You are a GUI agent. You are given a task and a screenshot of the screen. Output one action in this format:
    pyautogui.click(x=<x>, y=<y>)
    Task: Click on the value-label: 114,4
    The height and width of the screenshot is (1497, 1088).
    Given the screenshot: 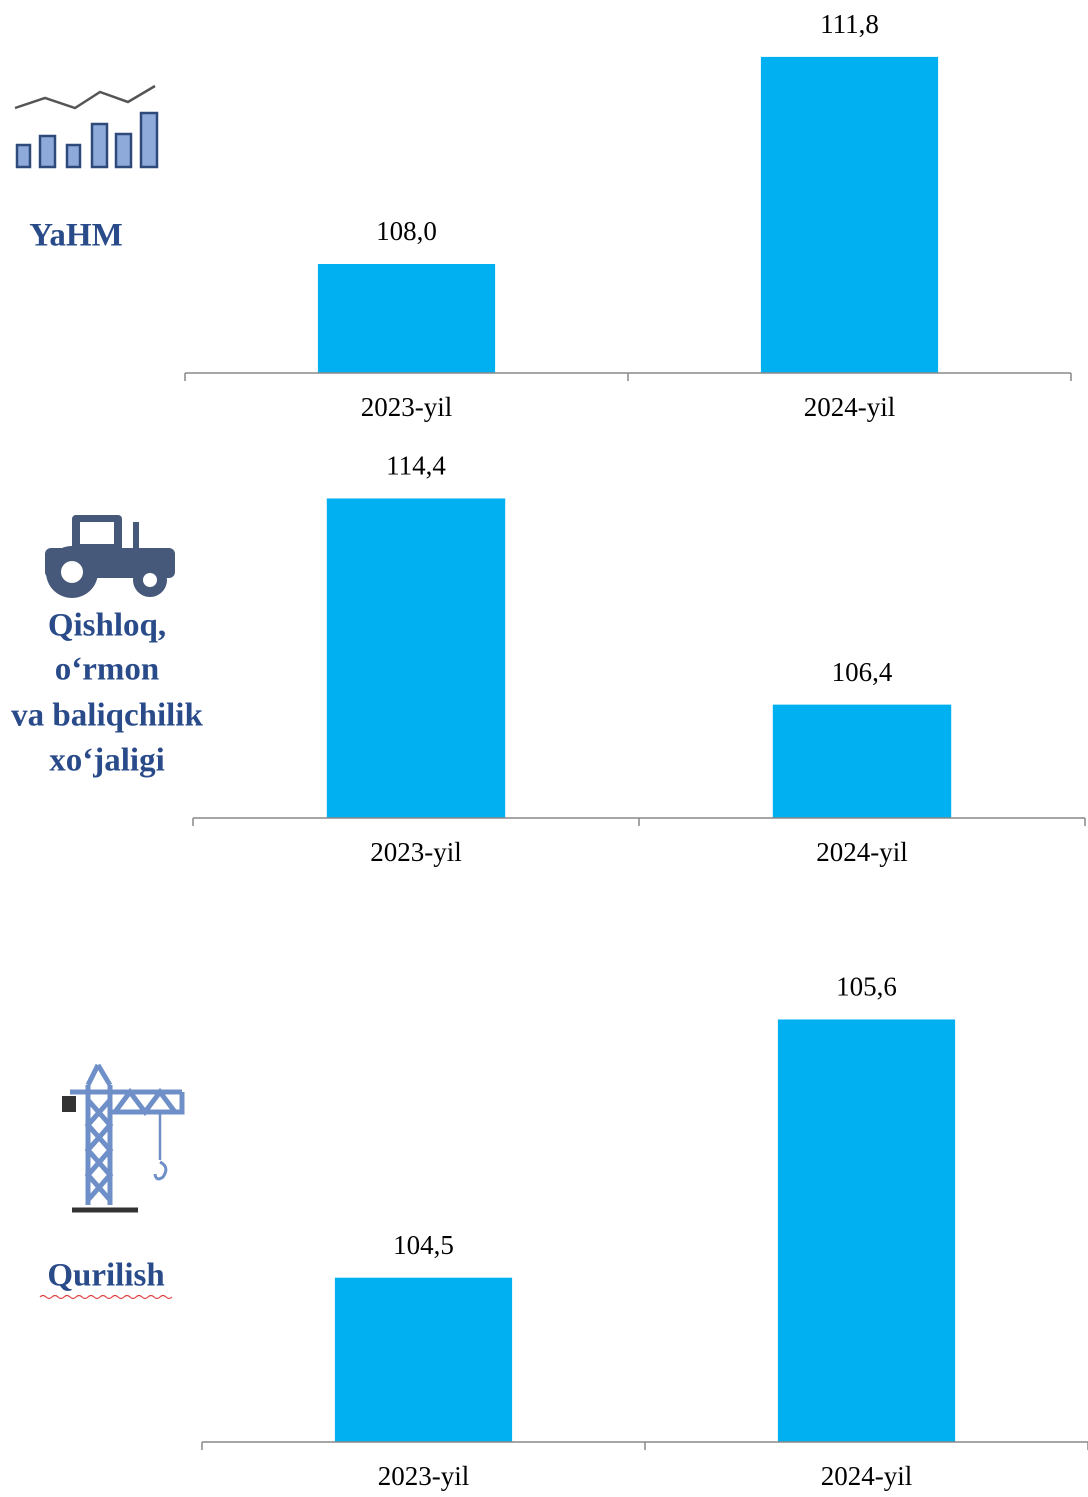 What is the action you would take?
    pyautogui.click(x=416, y=466)
    